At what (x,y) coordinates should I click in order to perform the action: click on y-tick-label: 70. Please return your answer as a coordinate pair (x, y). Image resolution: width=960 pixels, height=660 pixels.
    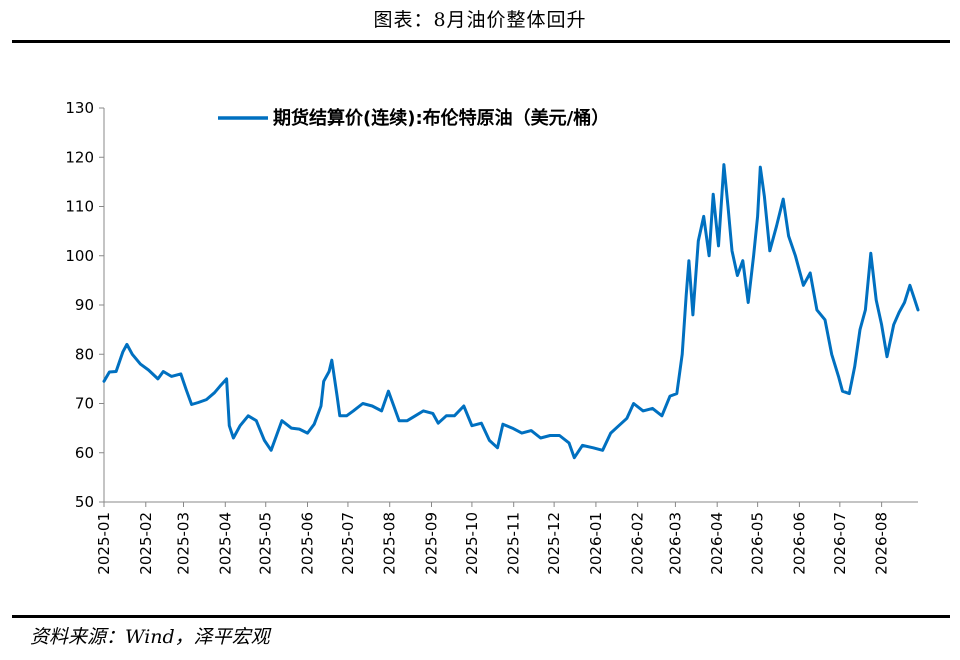
    Looking at the image, I should click on (84, 404).